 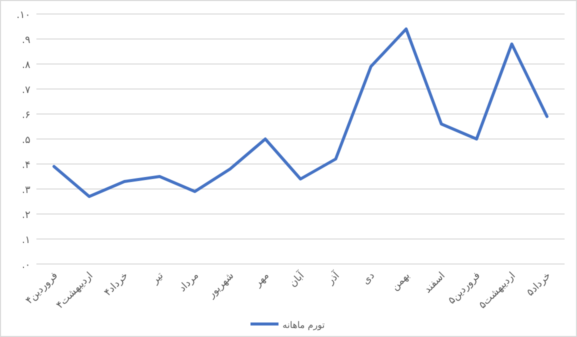 What do you see at coordinates (116, 284) in the screenshot?
I see `x-tick-label: خرداد۴` at bounding box center [116, 284].